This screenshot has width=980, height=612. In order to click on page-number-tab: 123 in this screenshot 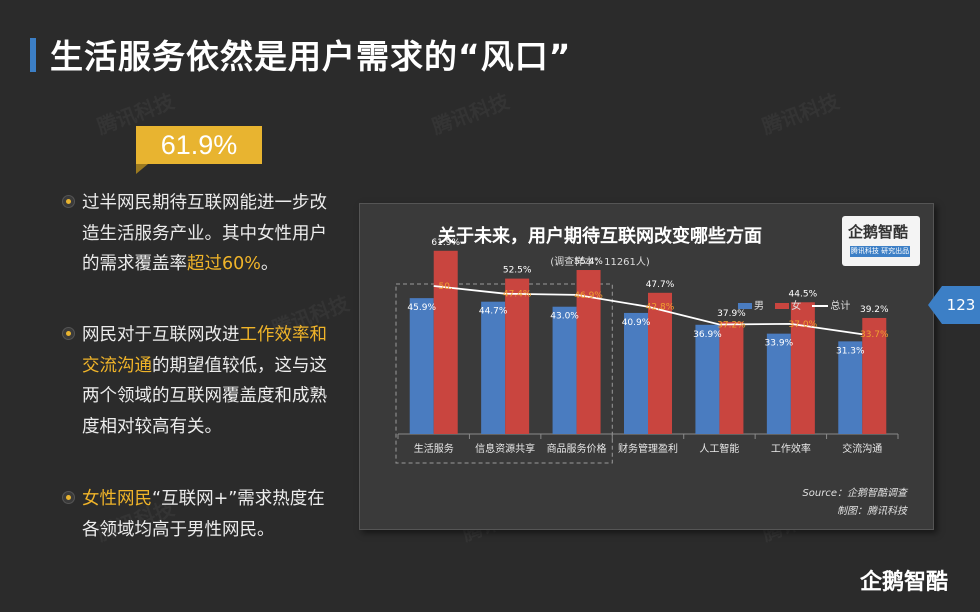, I will do `click(954, 305)`.